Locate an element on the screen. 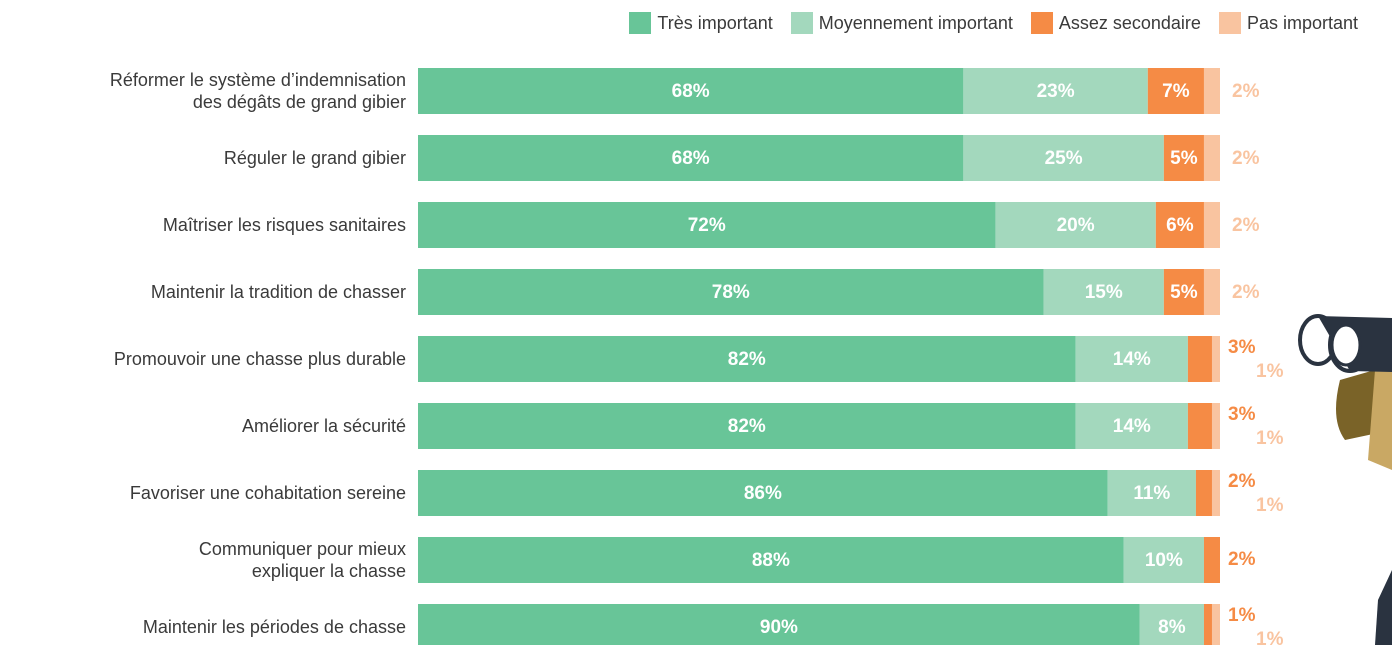 The width and height of the screenshot is (1392, 645). value-label: 11% is located at coordinates (1151, 493).